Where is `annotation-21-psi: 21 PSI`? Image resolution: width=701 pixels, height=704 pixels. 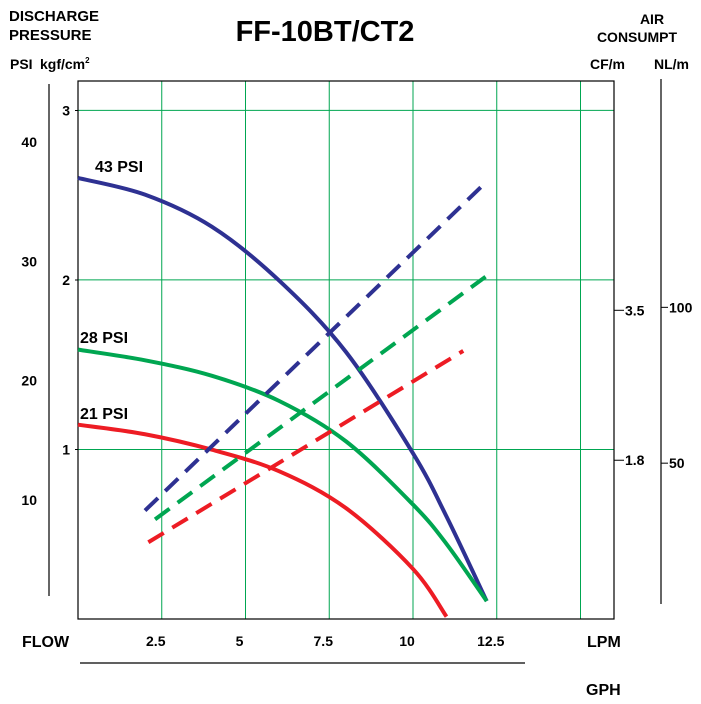
annotation-21-psi: 21 PSI is located at coordinates (104, 414).